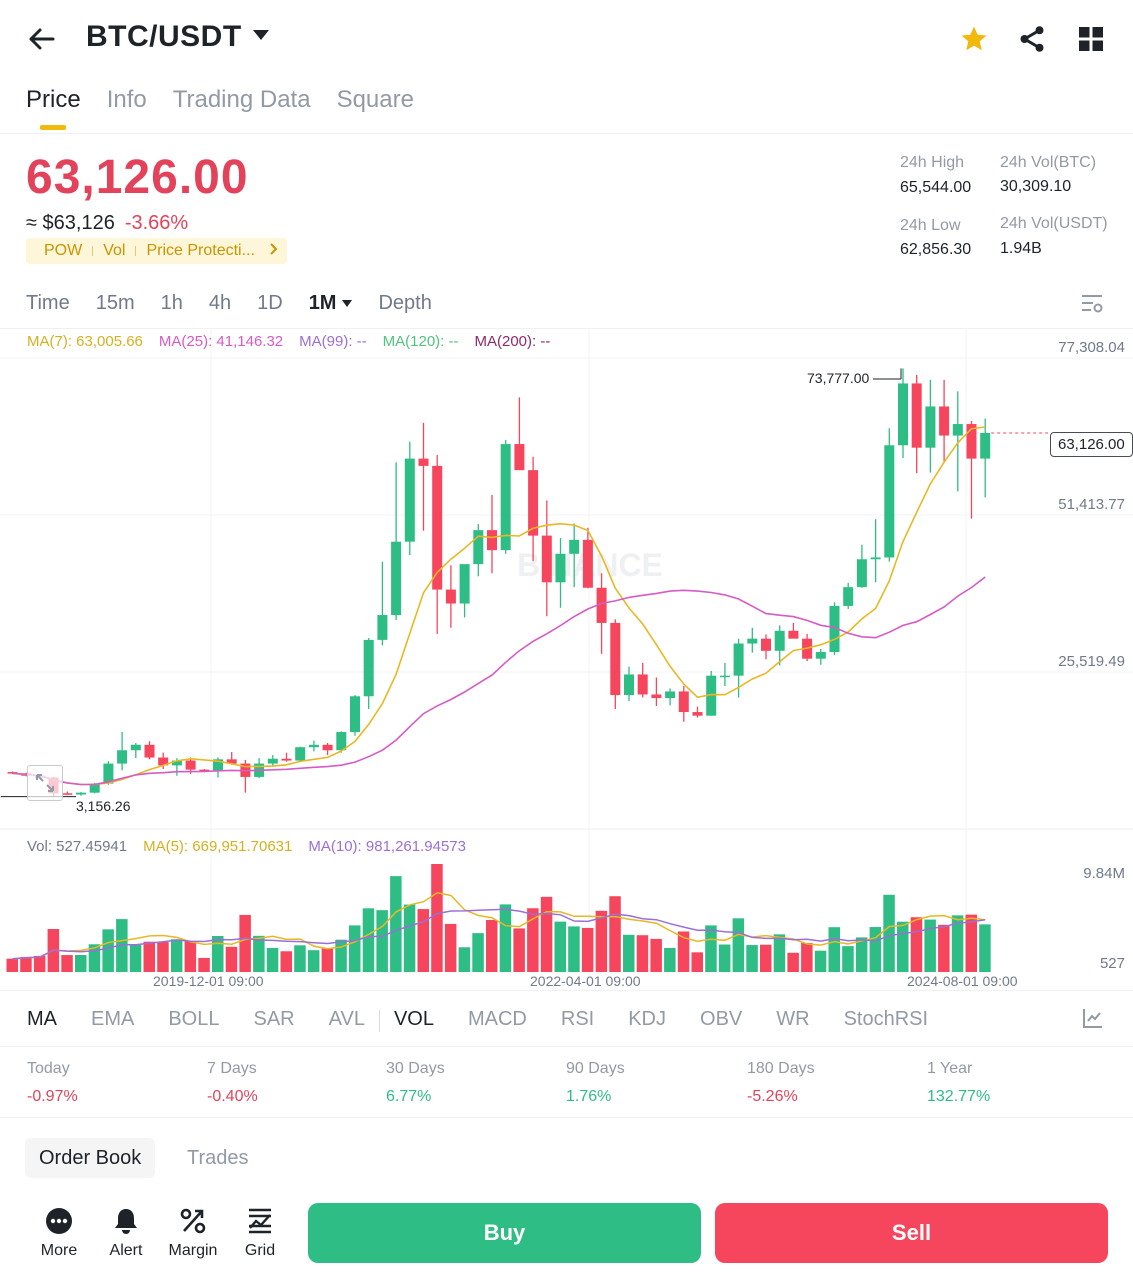 Image resolution: width=1133 pixels, height=1280 pixels. I want to click on perf-label: Today, so click(48, 1068).